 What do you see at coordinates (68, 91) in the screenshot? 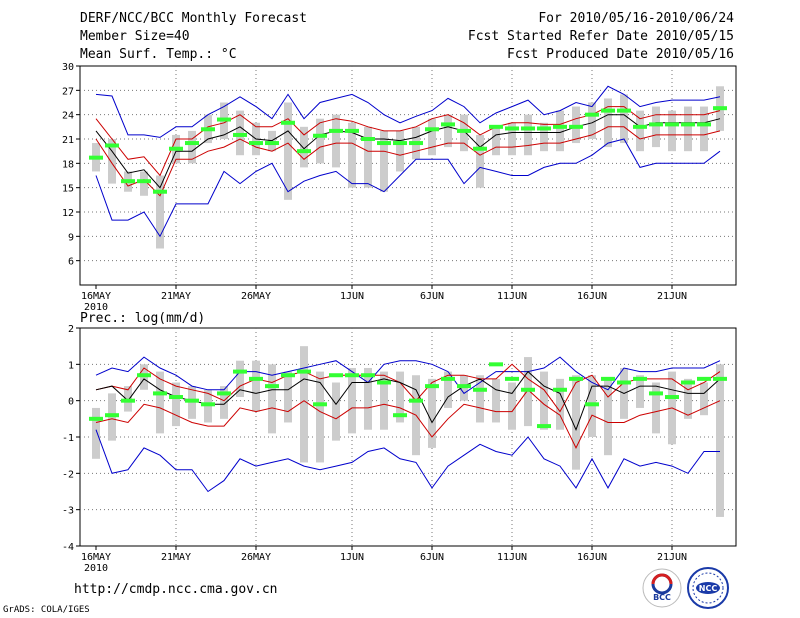
I see `temp-ytick-label: 27` at bounding box center [68, 91].